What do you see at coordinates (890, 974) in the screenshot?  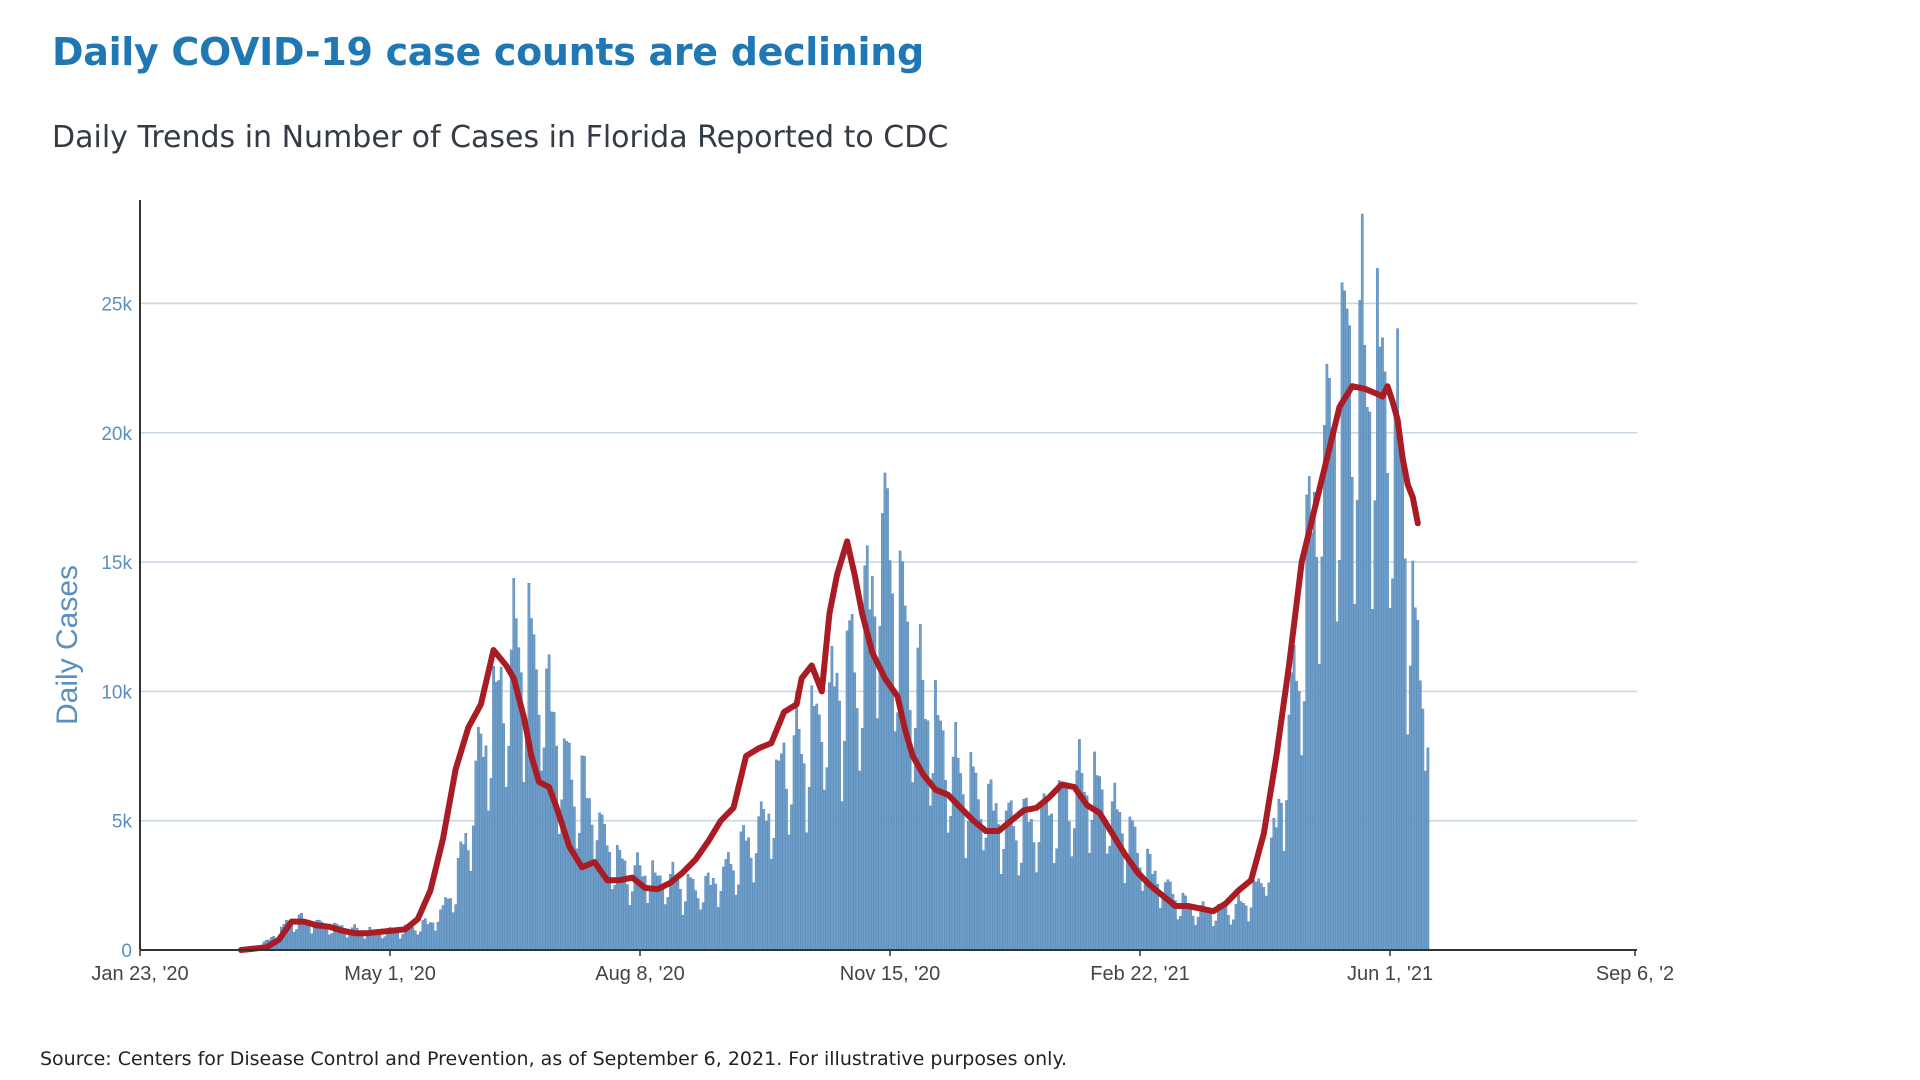 I see `x-tick-label: Nov 15, '20` at bounding box center [890, 974].